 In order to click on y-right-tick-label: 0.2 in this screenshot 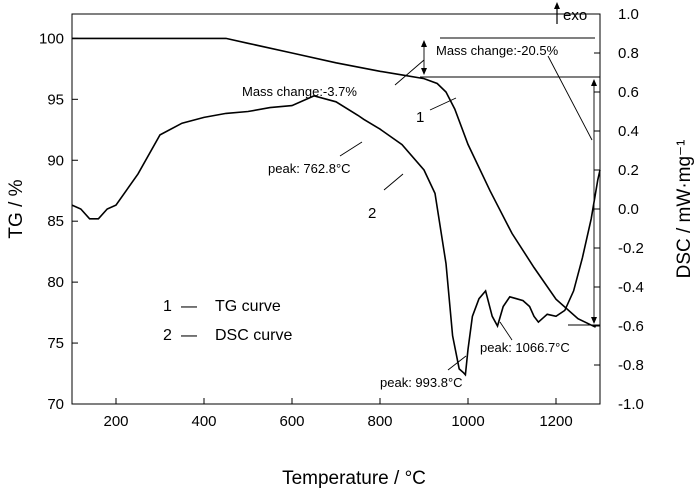, I will do `click(628, 170)`.